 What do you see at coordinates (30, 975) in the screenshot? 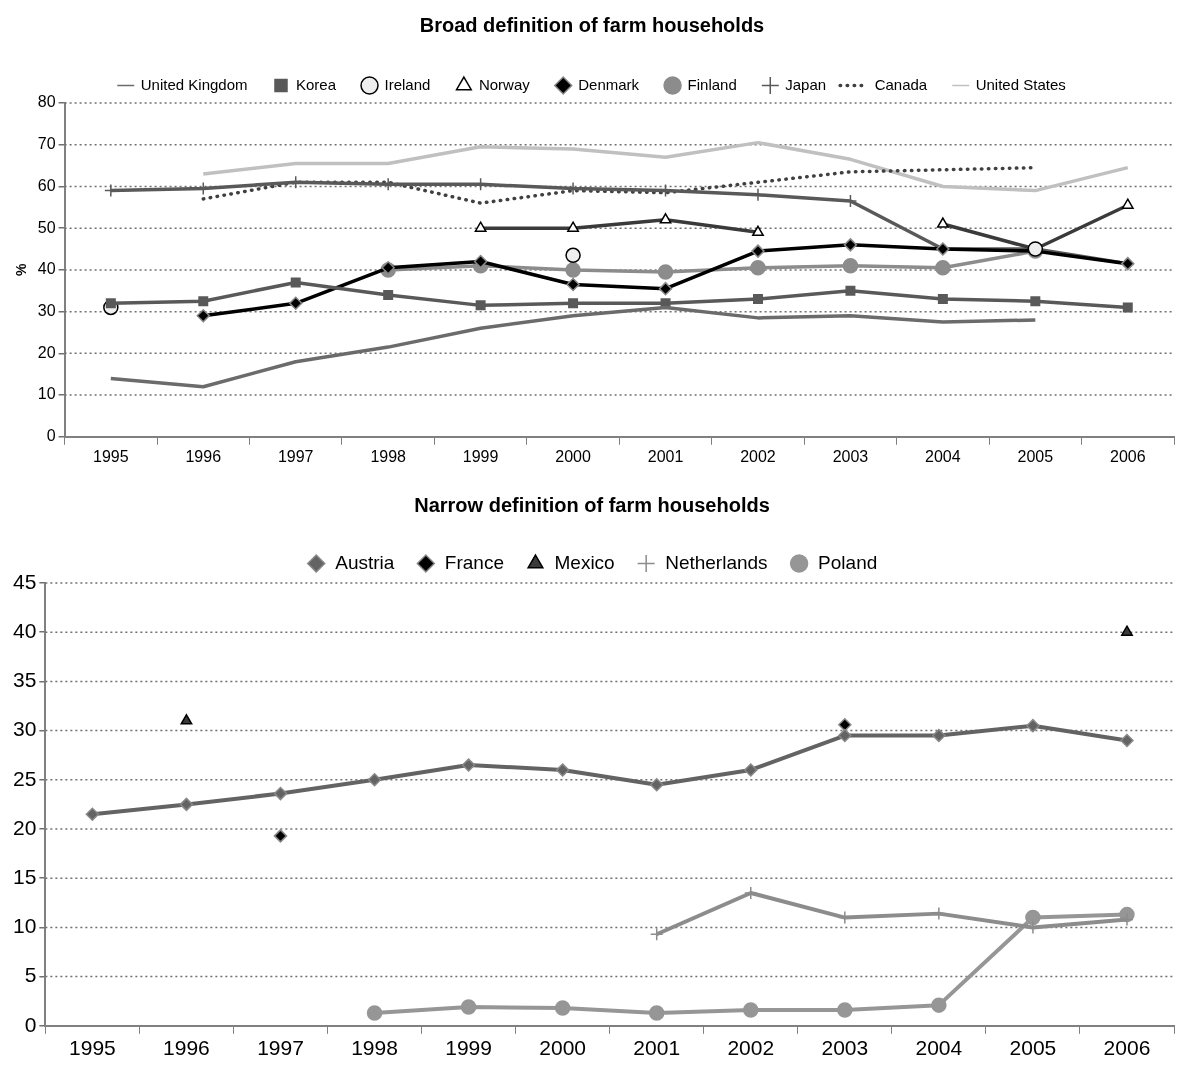
I see `y-tick-label: 5` at bounding box center [30, 975].